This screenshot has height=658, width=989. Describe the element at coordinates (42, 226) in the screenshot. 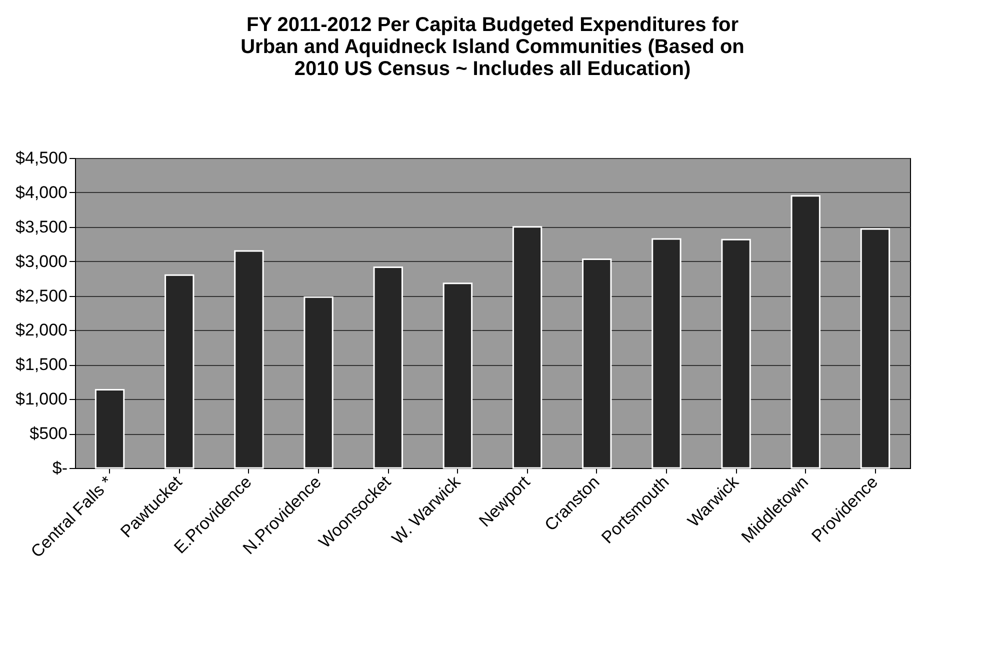

I see `y-tick-label: $3,500` at that location.